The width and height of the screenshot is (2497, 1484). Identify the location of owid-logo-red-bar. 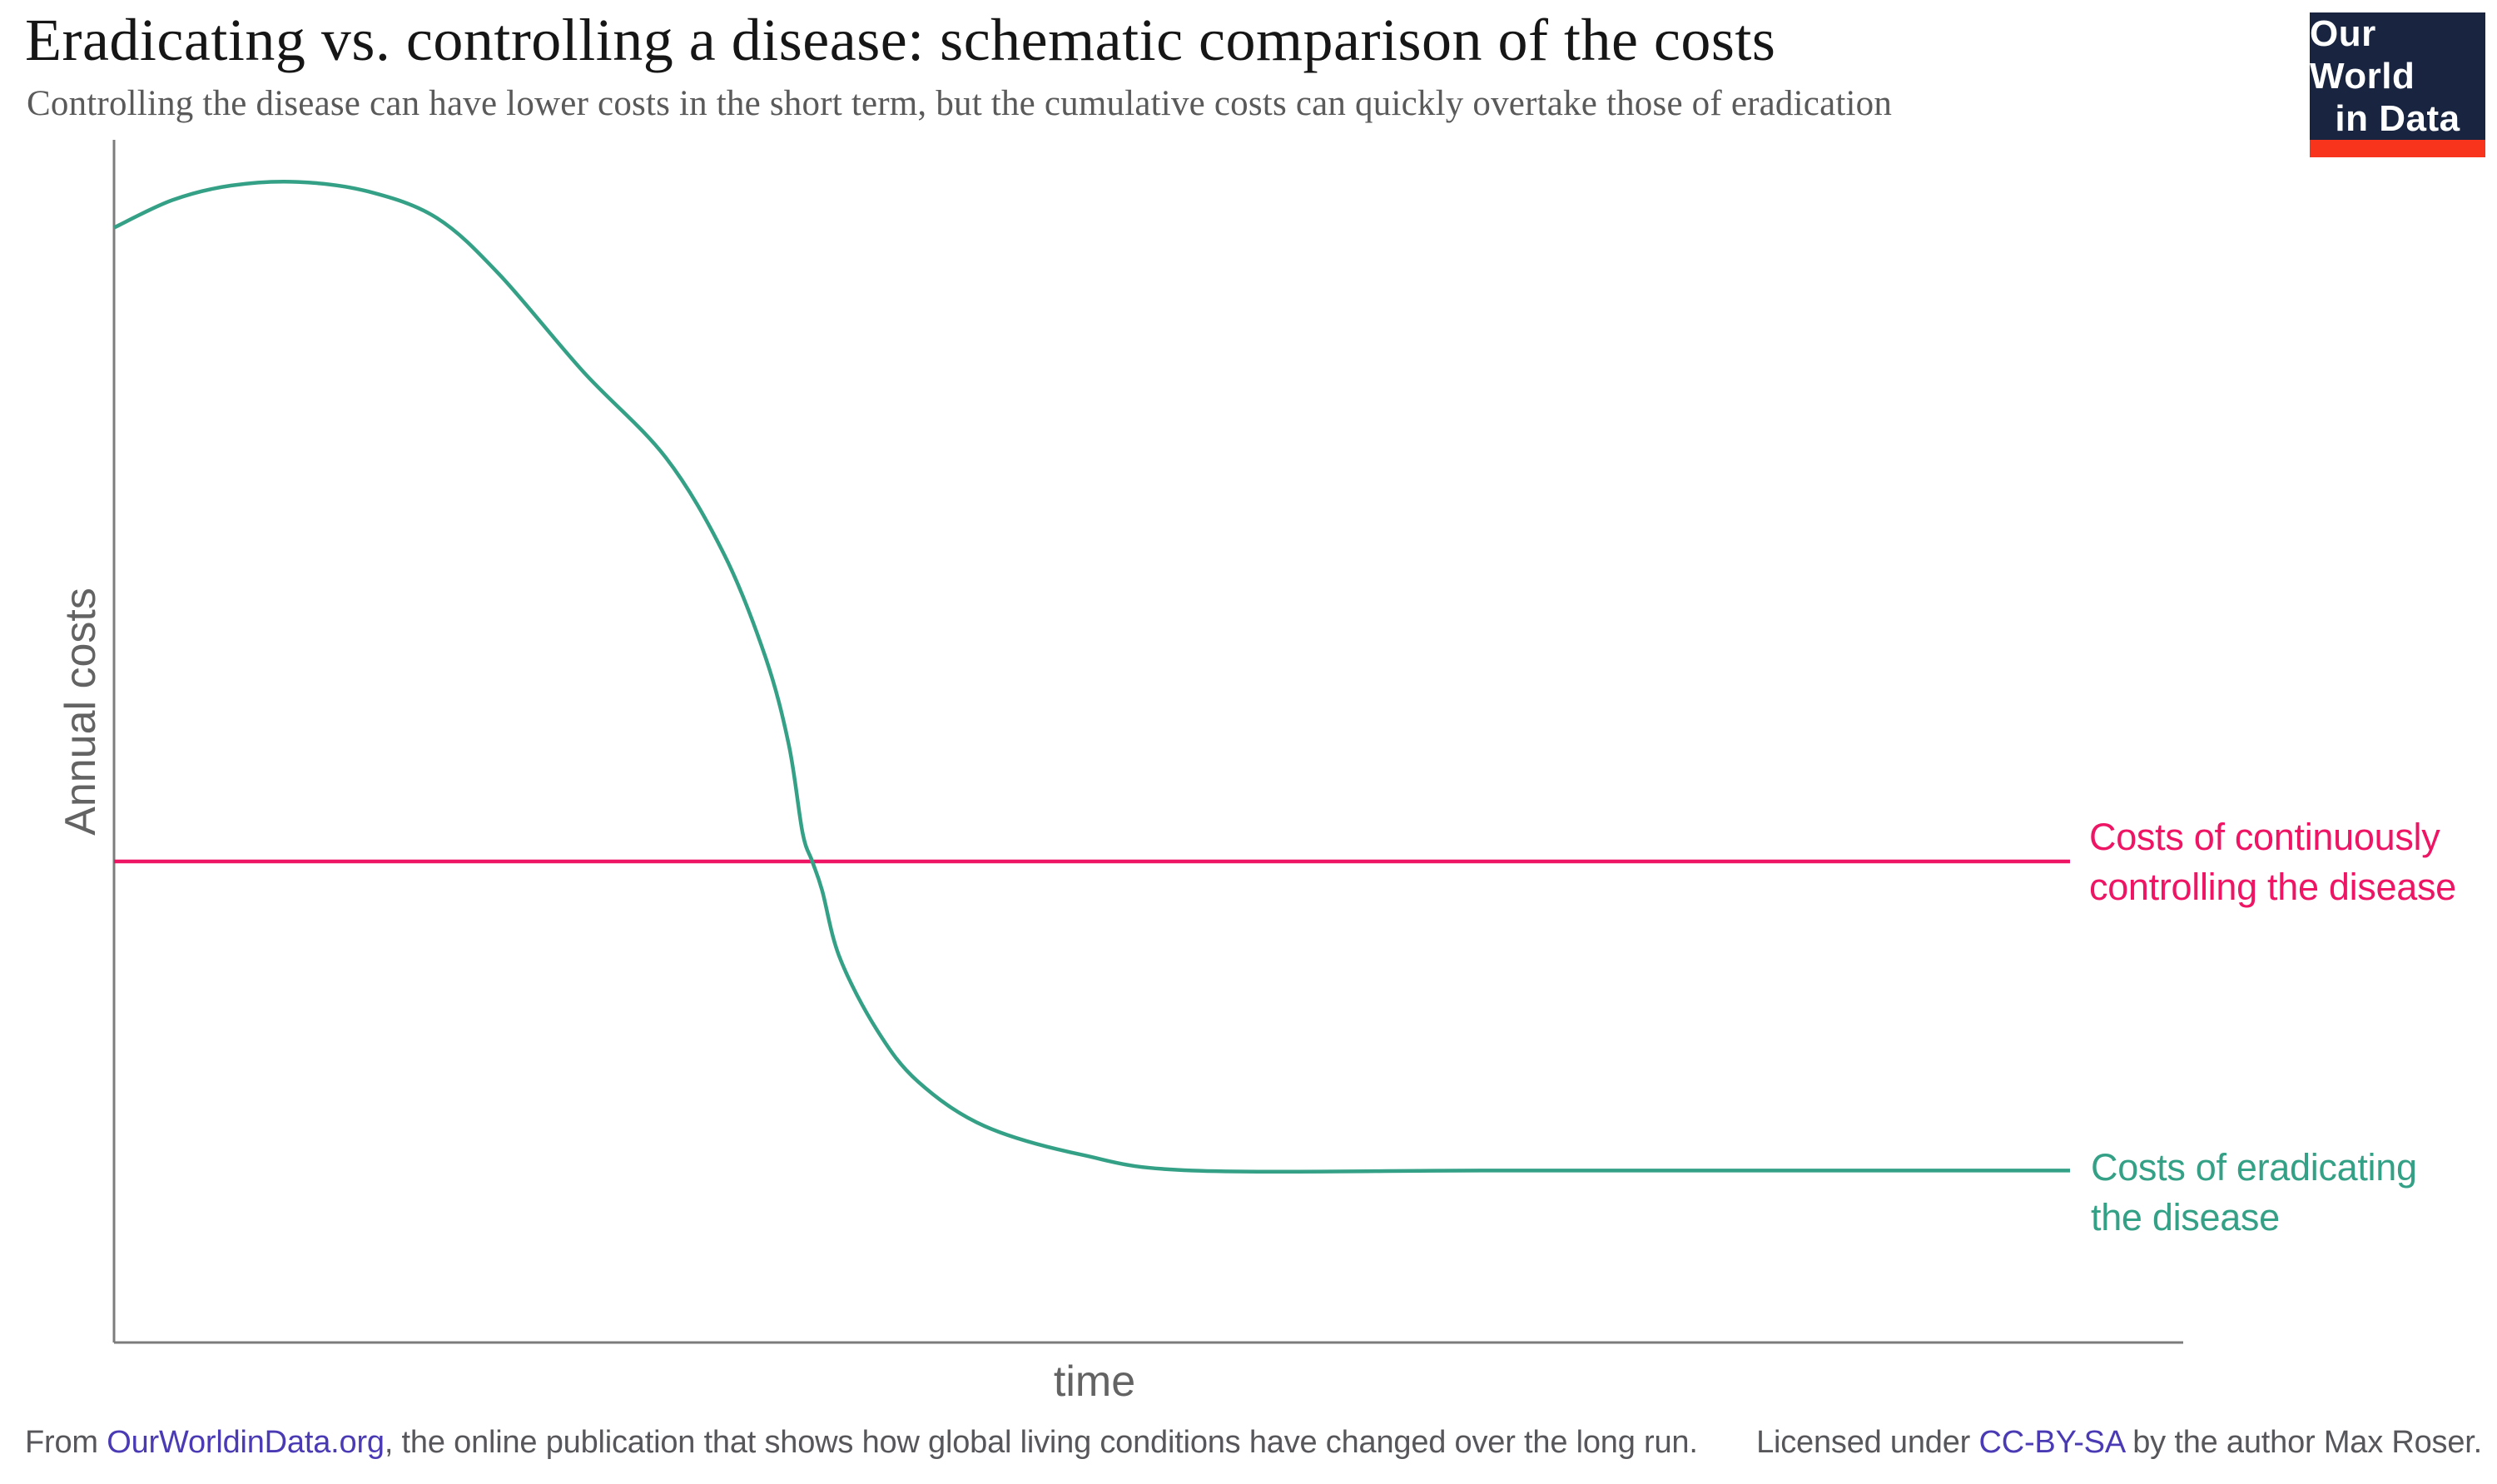
(2398, 148).